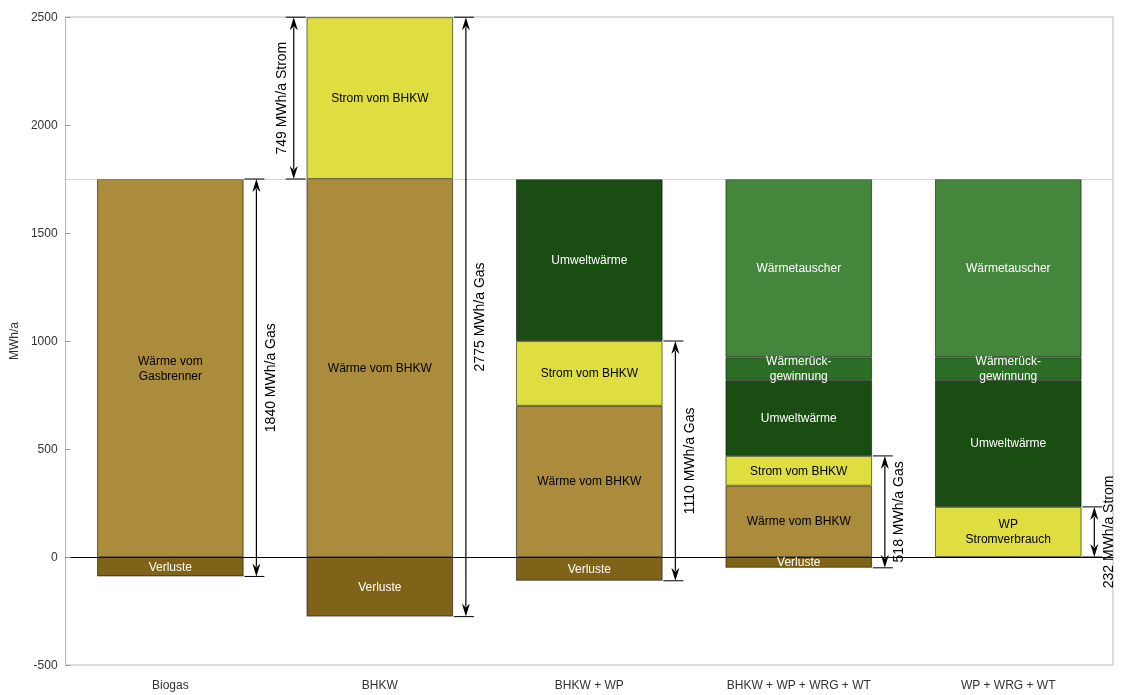 The width and height of the screenshot is (1147, 695). What do you see at coordinates (170, 368) in the screenshot?
I see `series-label: Wärme vom Gasbrenner` at bounding box center [170, 368].